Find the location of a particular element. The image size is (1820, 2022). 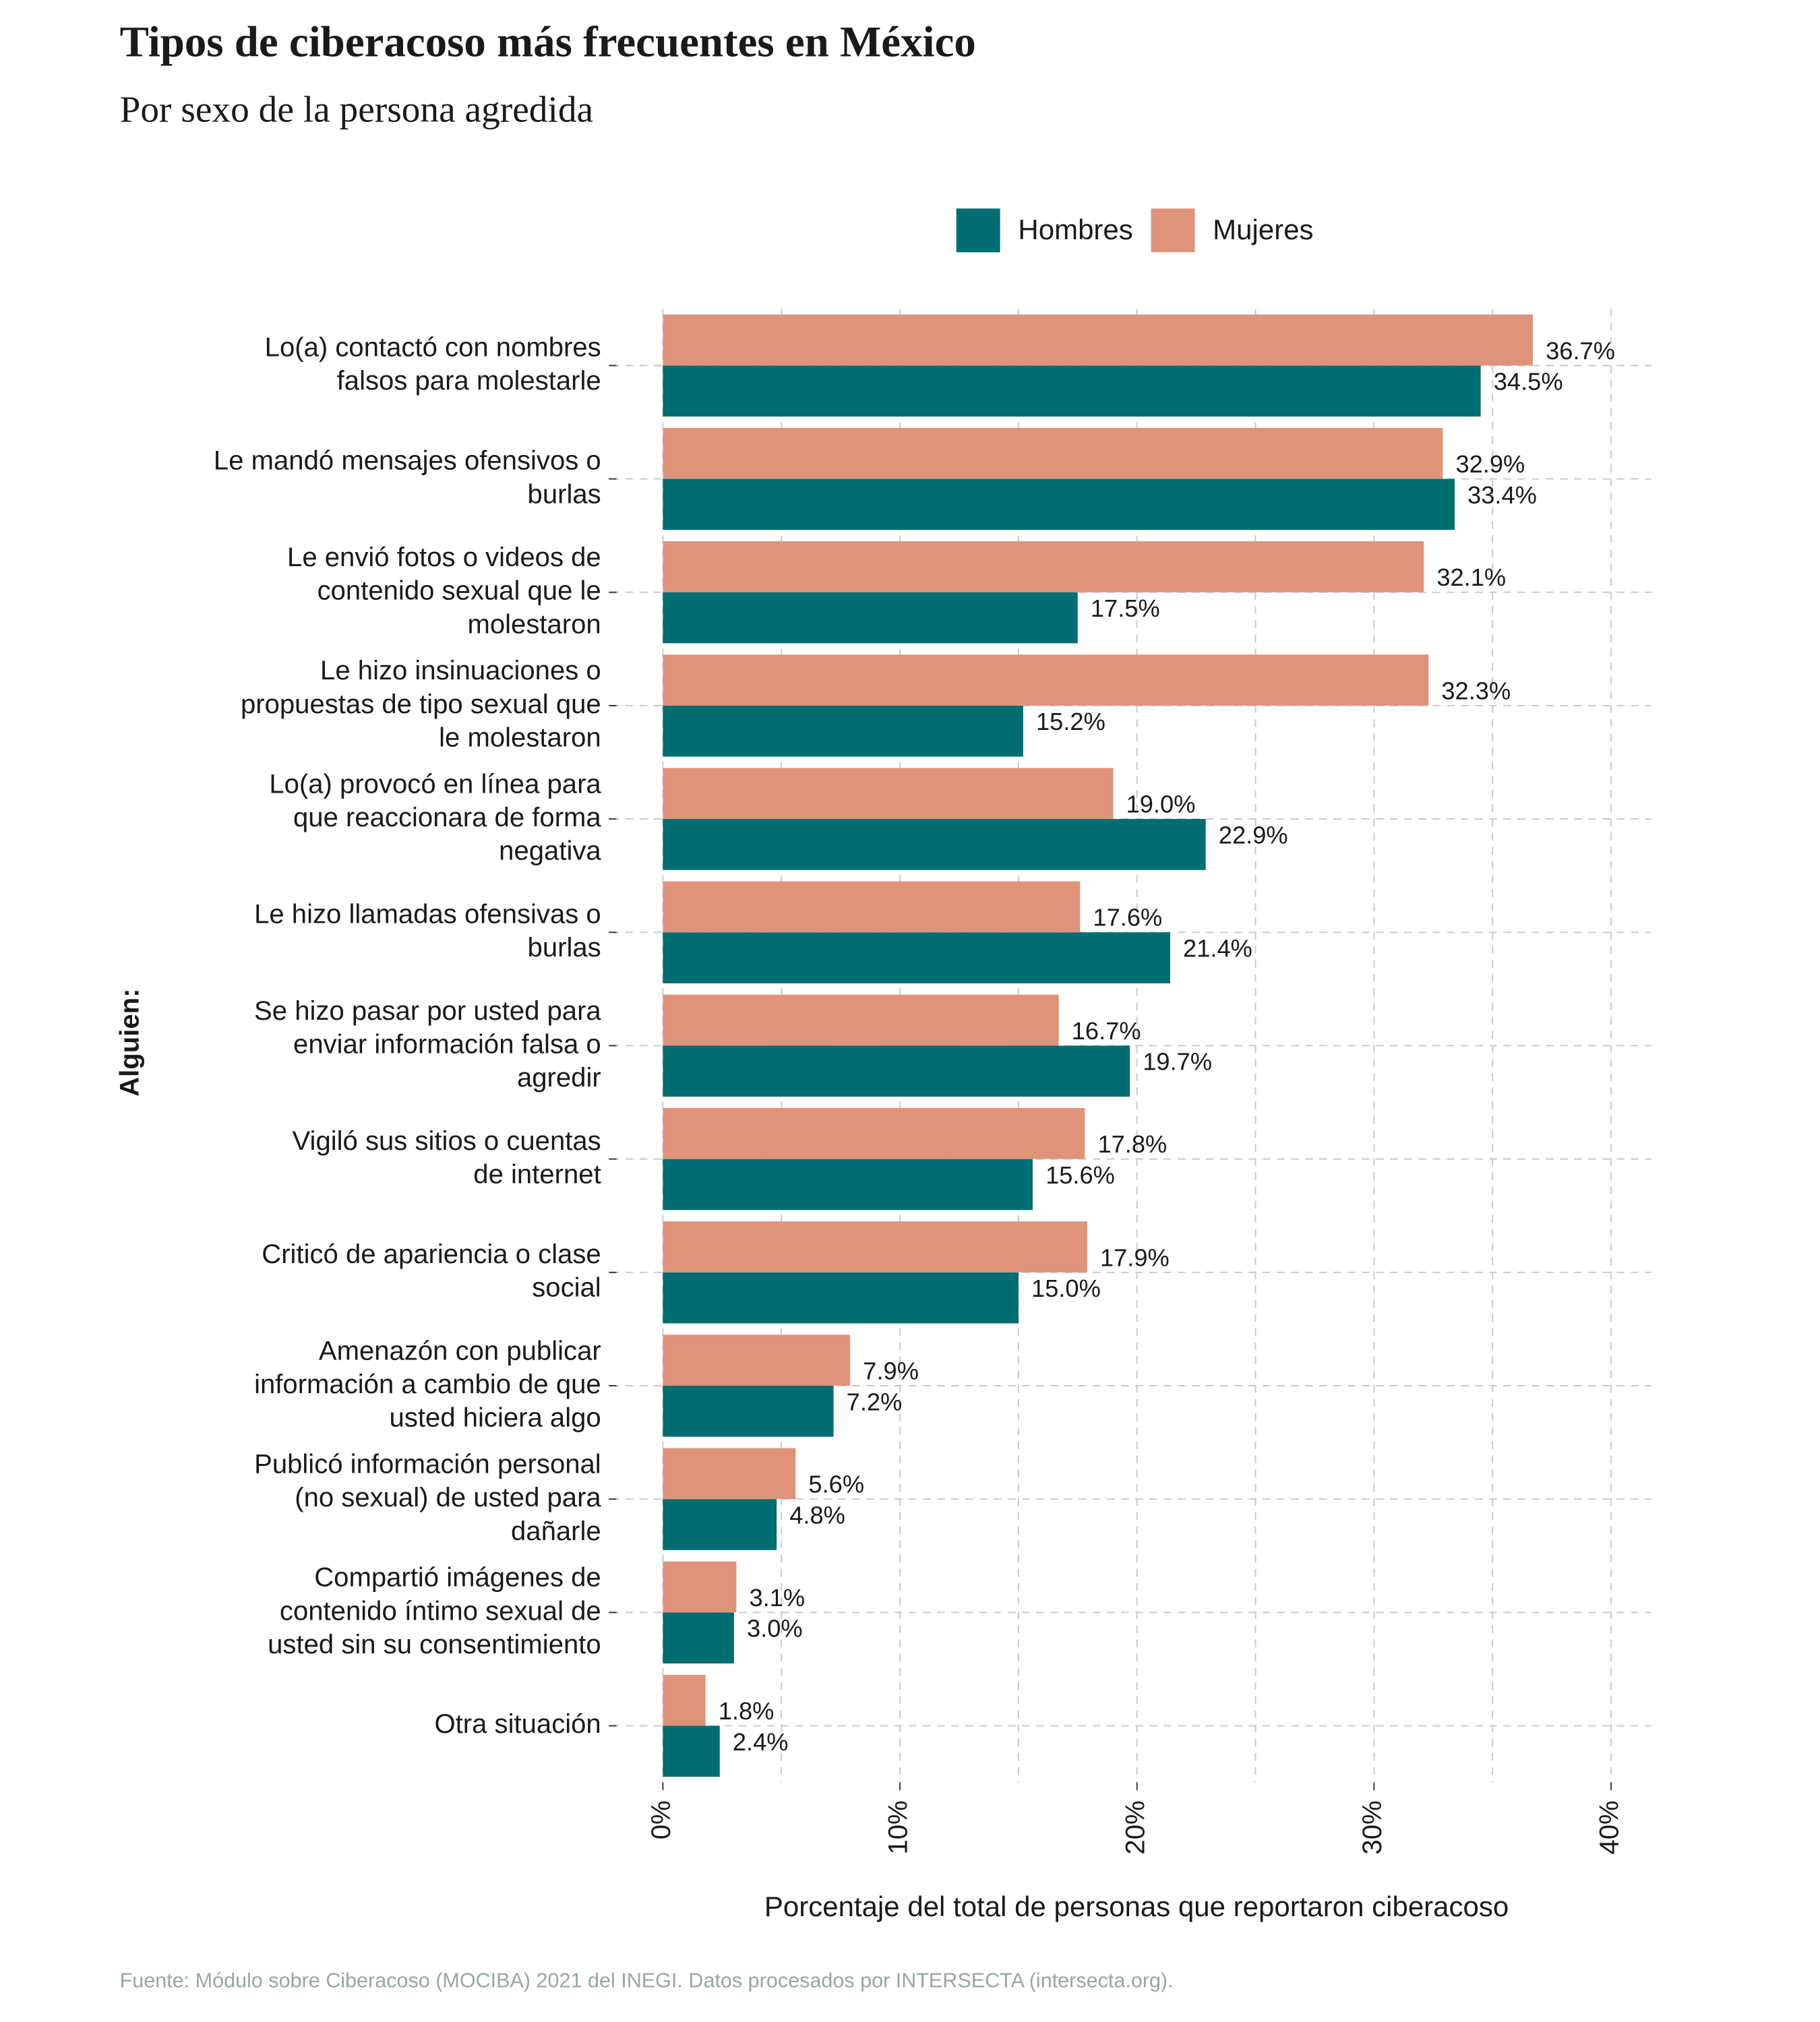

x-tick-label: 40% is located at coordinates (1610, 1827).